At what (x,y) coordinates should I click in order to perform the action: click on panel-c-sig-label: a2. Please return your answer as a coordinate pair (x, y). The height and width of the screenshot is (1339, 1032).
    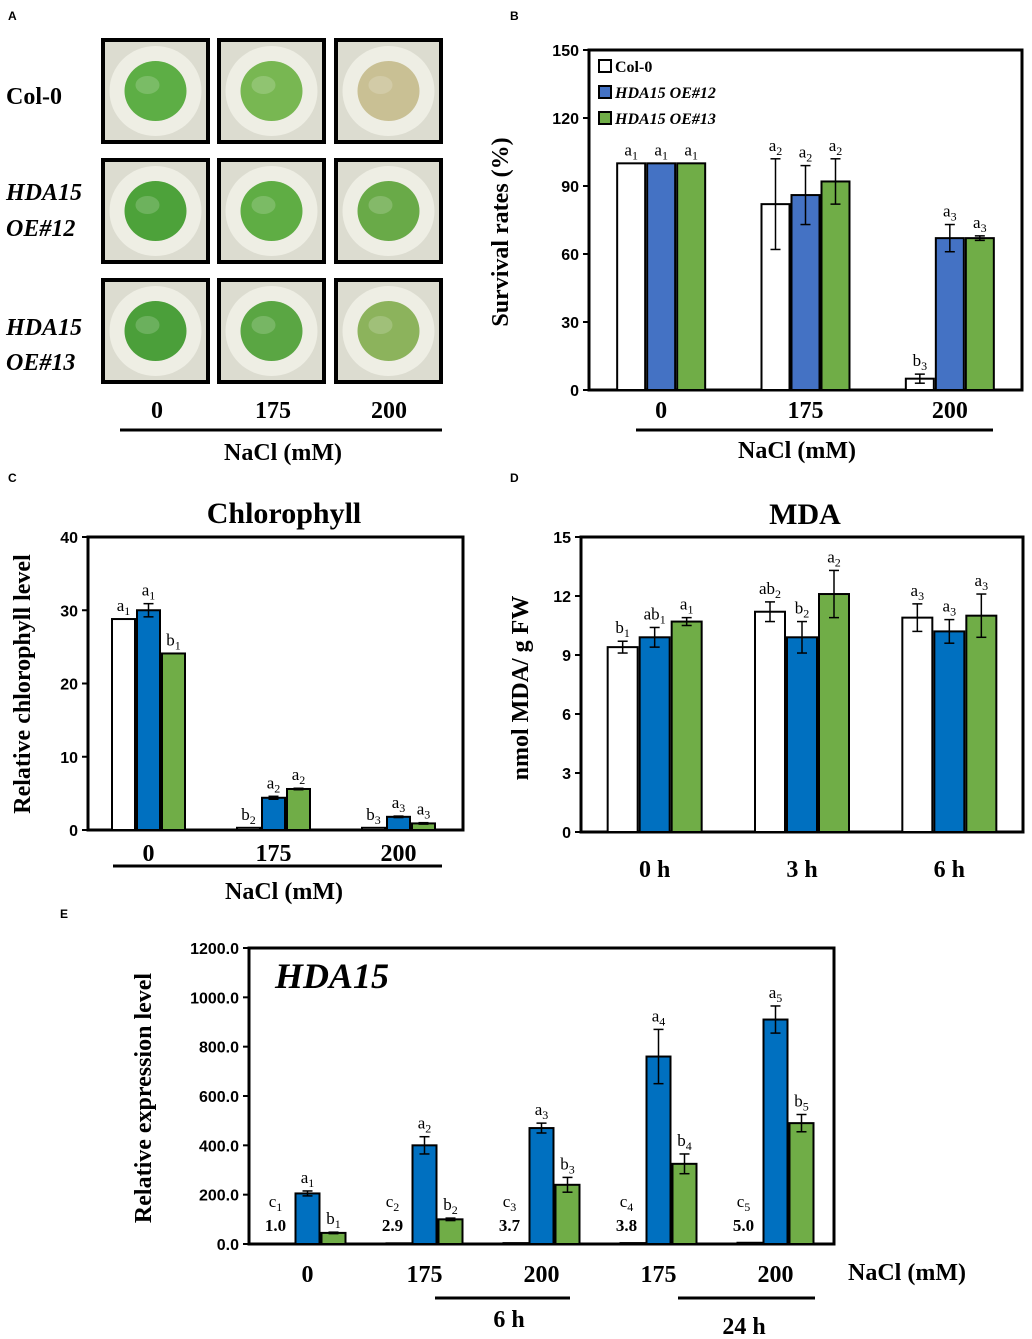
    Looking at the image, I should click on (274, 784).